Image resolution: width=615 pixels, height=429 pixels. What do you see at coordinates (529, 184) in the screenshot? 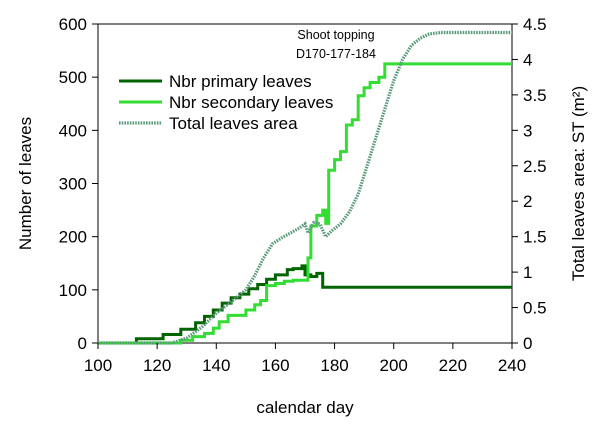
I see `y-axis-right: 0 0.5 1 1.5 2 2.5 3 3.5 4 4.5` at bounding box center [529, 184].